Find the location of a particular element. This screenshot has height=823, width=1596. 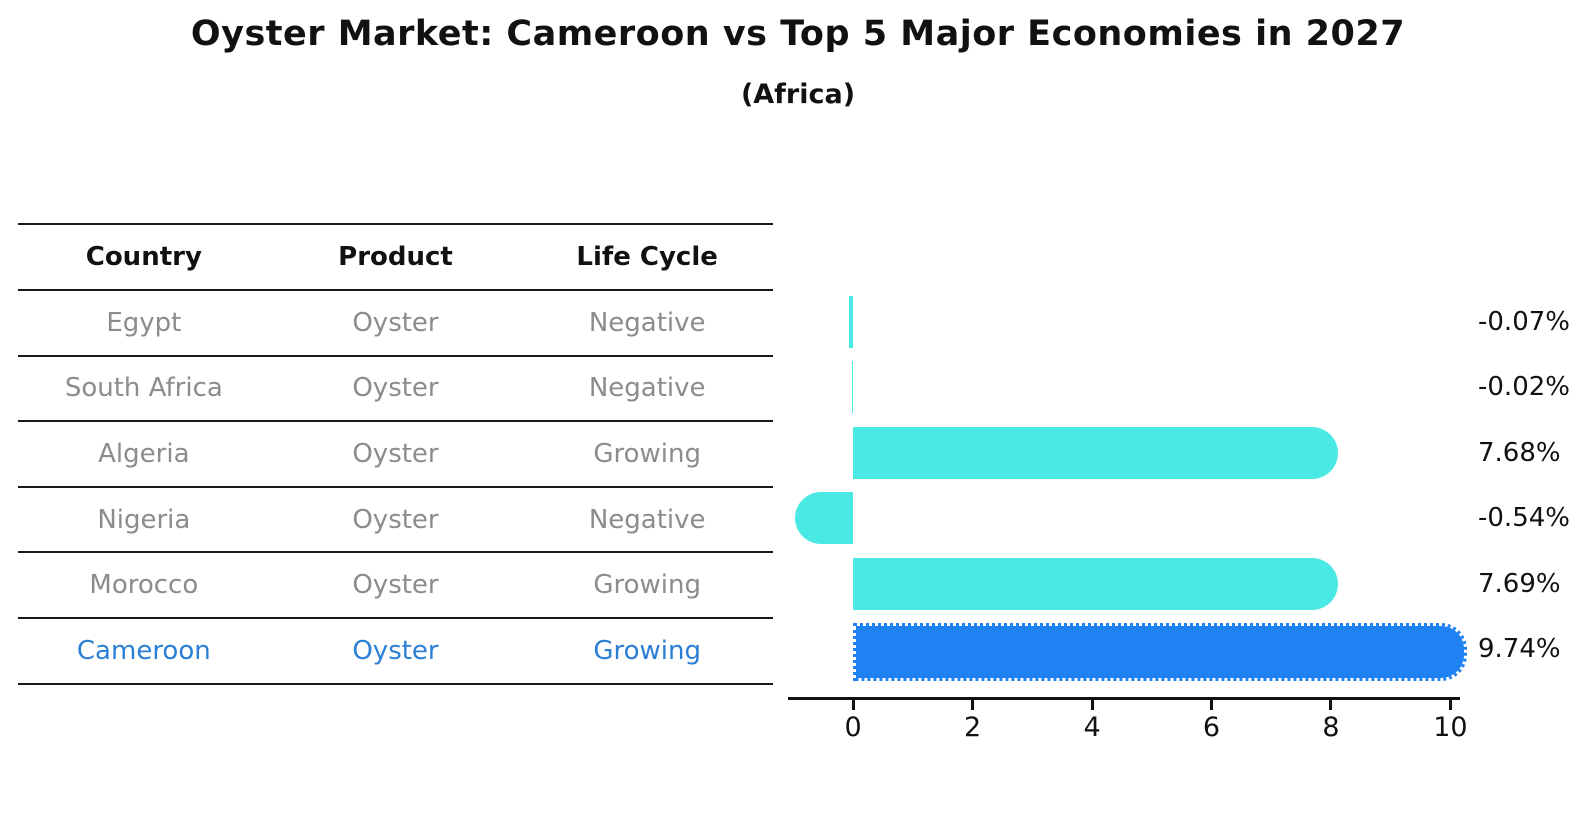

table-row: Algeria Oyster Growing is located at coordinates (395, 455).